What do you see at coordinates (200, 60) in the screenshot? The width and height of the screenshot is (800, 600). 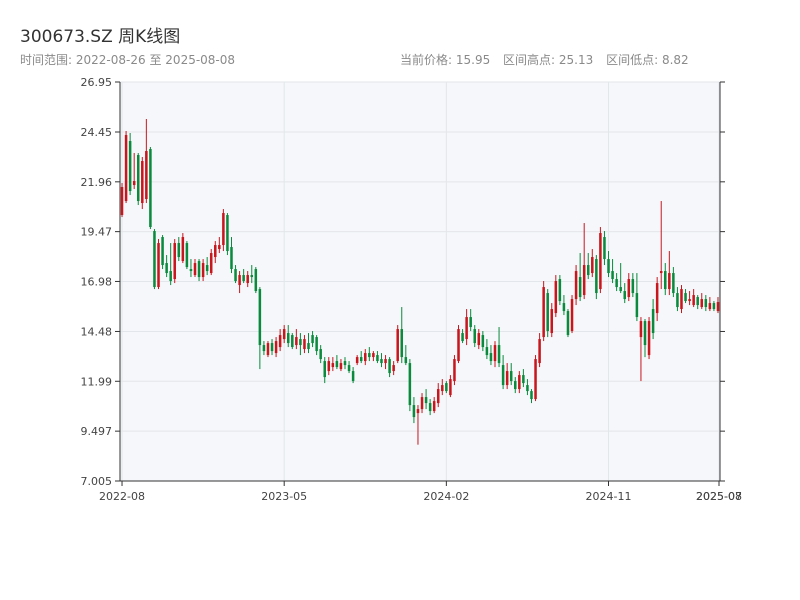 I see `end-date: 2025-08-08` at bounding box center [200, 60].